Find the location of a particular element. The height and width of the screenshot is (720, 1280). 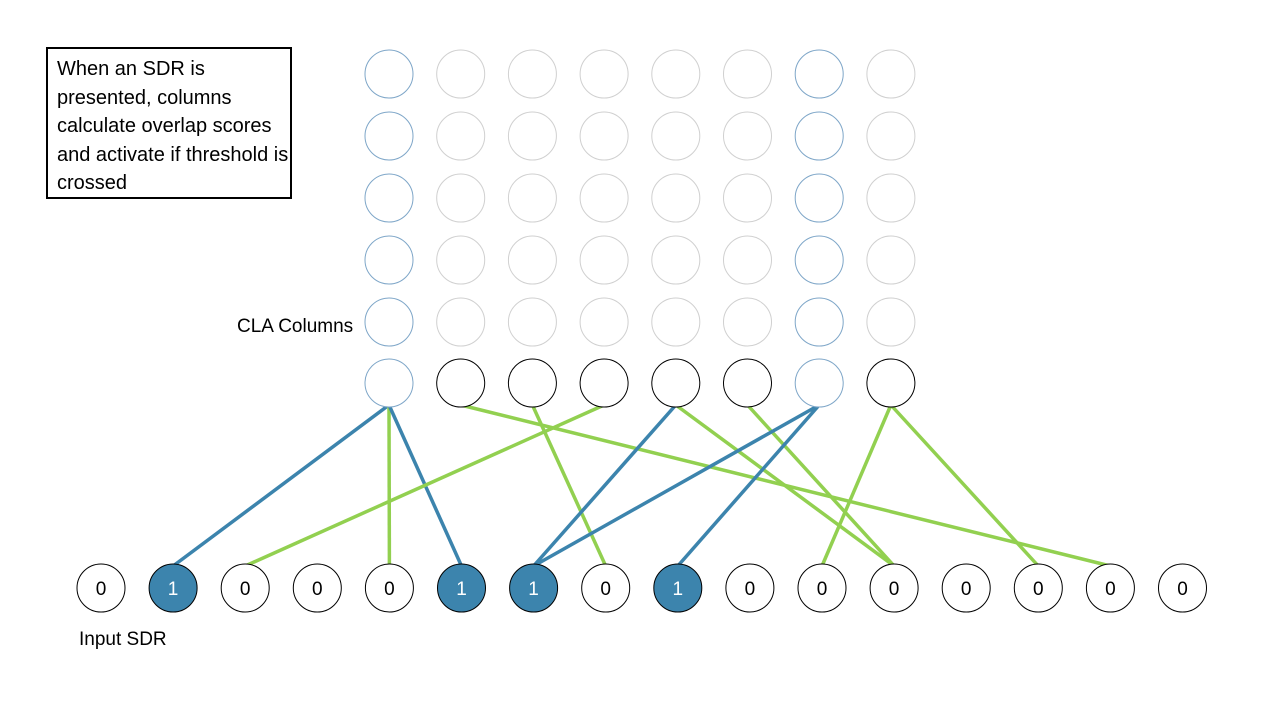

cla-column-row is located at coordinates (640, 383).